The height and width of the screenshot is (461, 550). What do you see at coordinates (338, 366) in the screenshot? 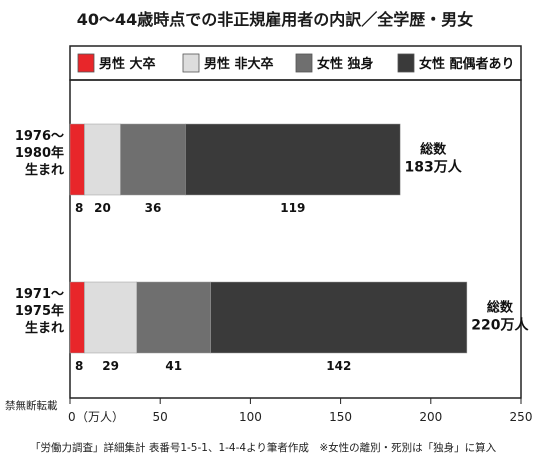
I see `value-label-1-3: 142` at bounding box center [338, 366].